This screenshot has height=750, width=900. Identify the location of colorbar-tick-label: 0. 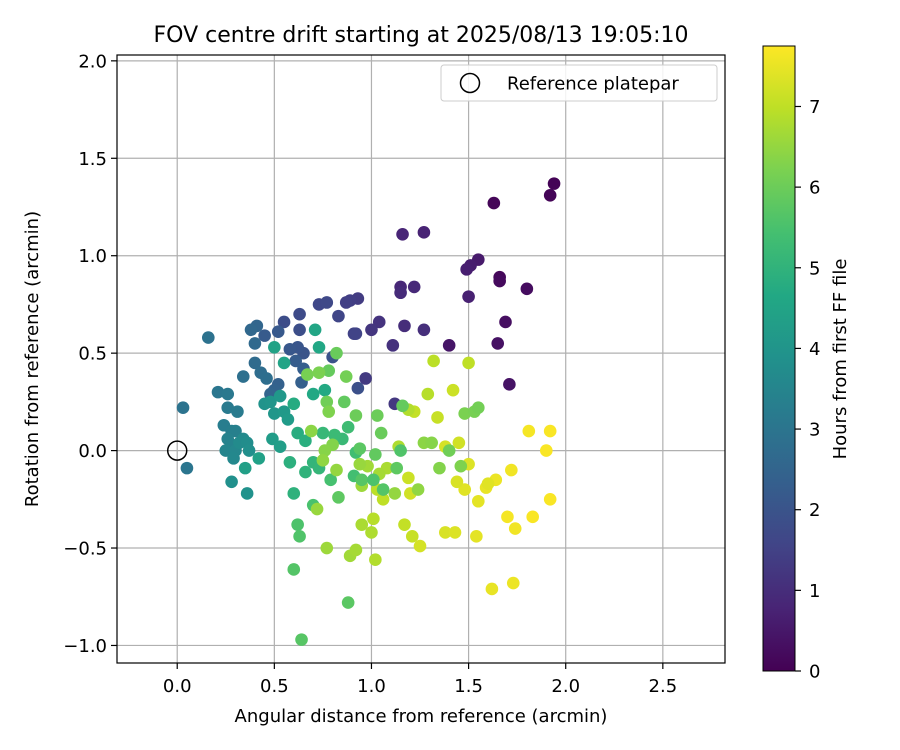
(814, 672).